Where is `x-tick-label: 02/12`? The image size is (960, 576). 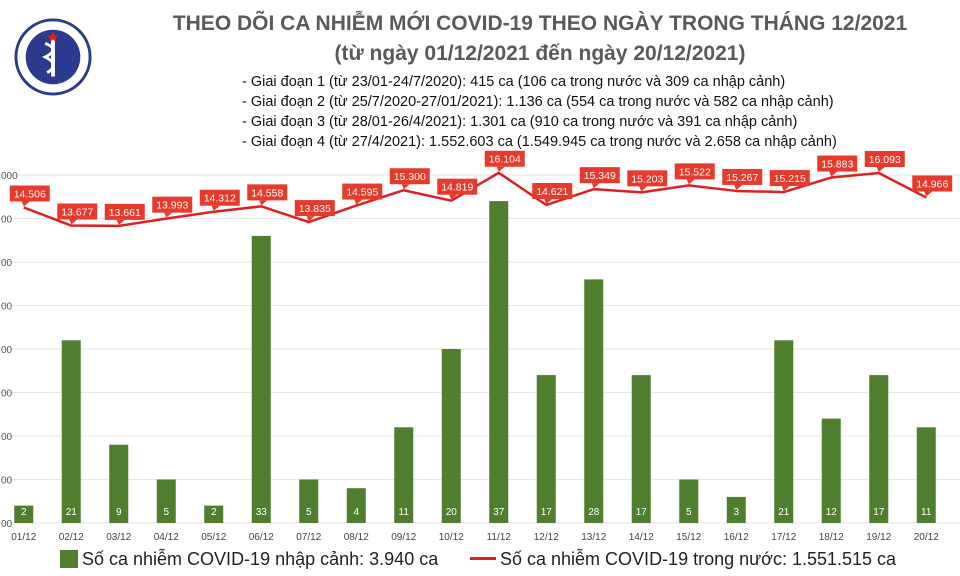
x-tick-label: 02/12 is located at coordinates (71, 537).